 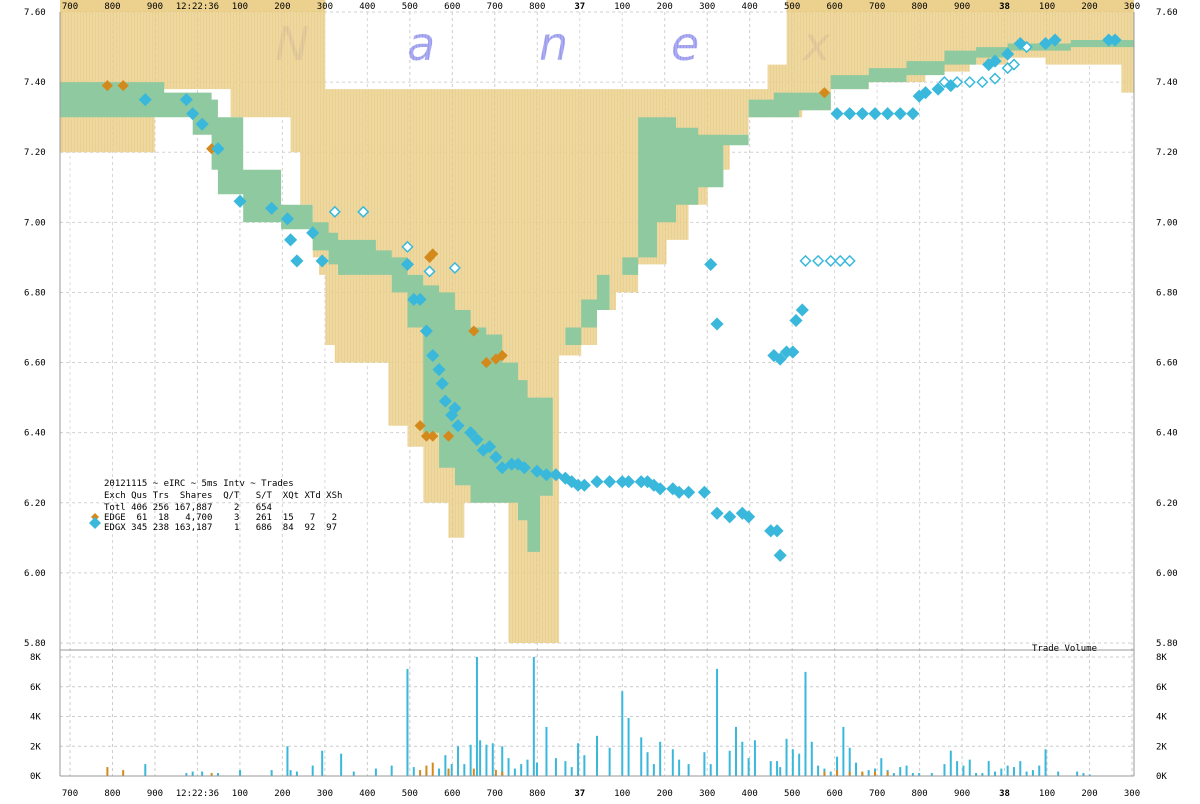 What do you see at coordinates (35, 688) in the screenshot?
I see `left-volume-label: 6K` at bounding box center [35, 688].